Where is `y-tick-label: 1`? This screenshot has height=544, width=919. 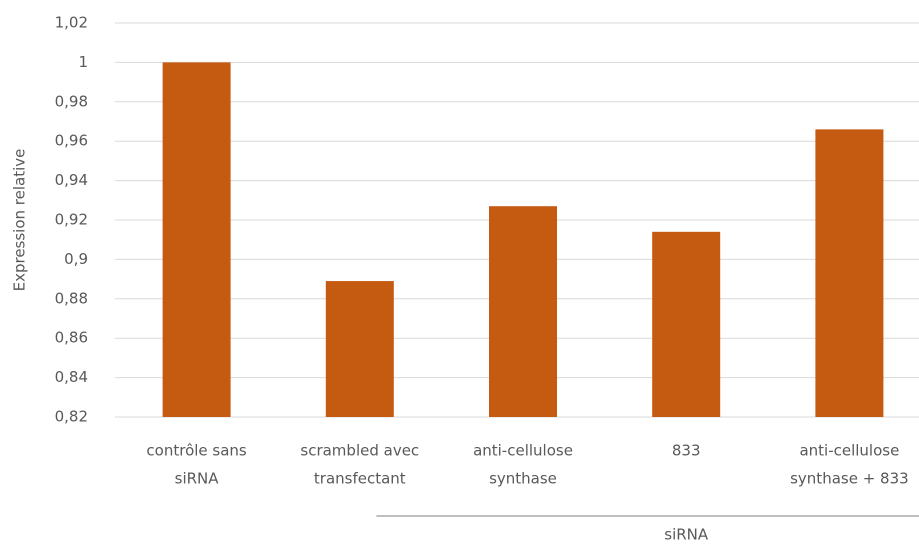
y-tick-label: 1 is located at coordinates (83, 62).